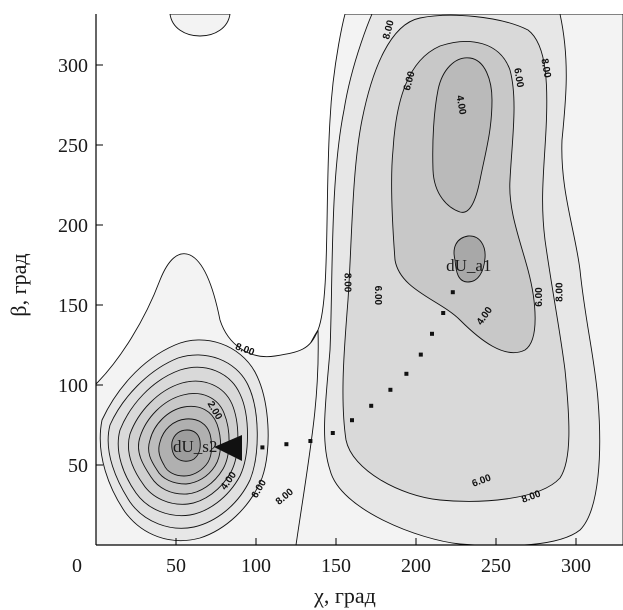 This screenshot has height=610, width=623. I want to click on x-tick-label: 250, so click(496, 566).